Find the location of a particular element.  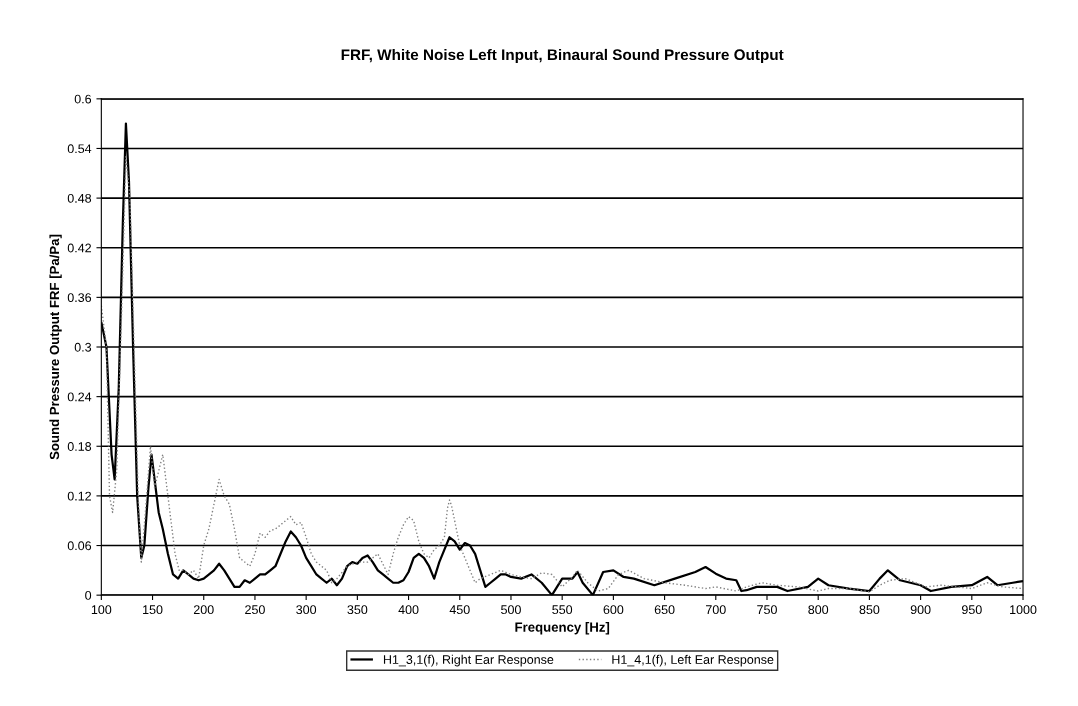

y-tick-label: 0.12 is located at coordinates (79, 496).